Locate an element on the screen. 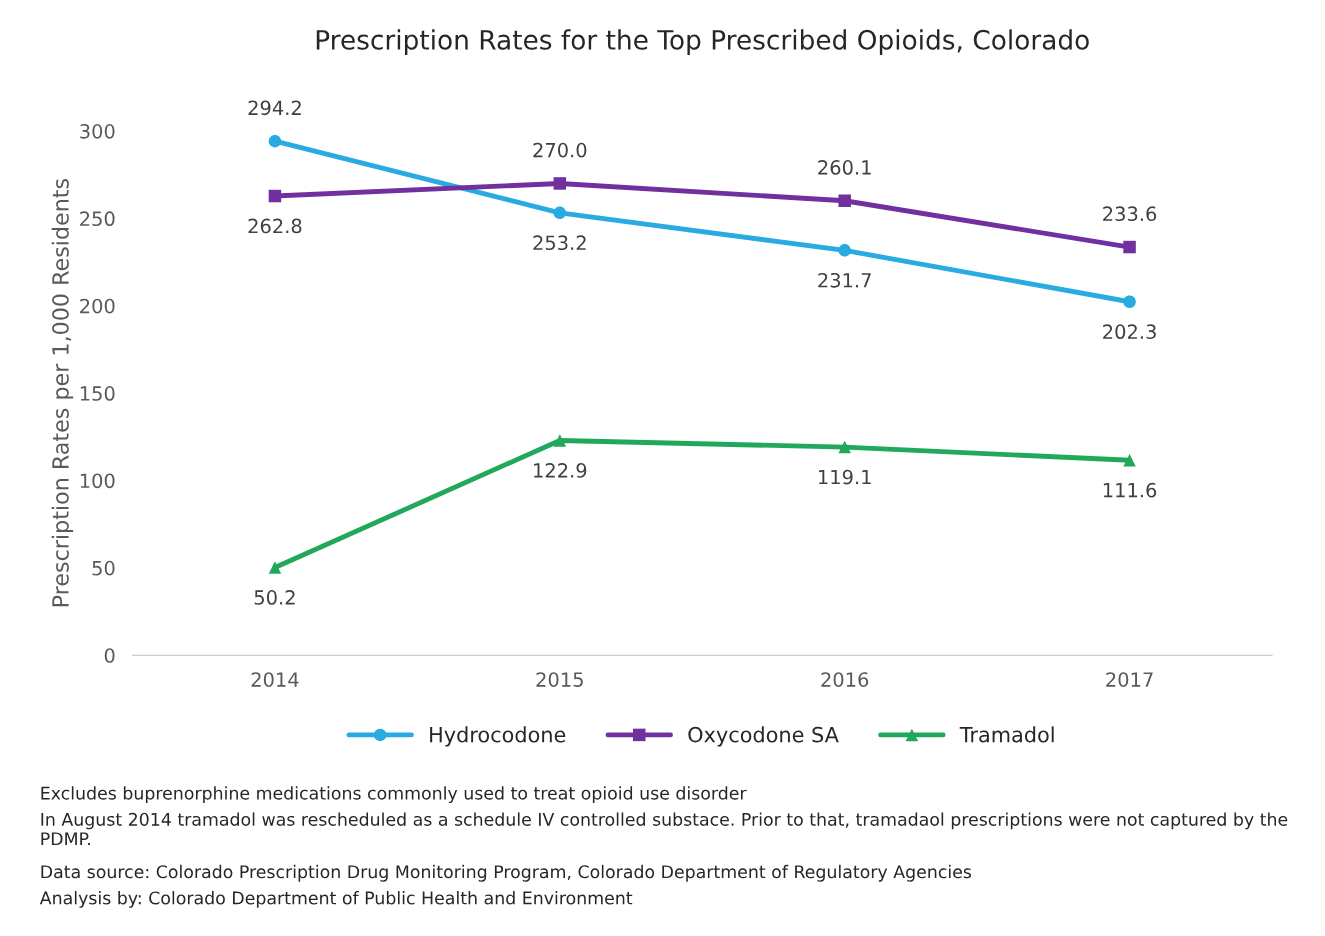 This screenshot has height=936, width=1325. y-tick-label: 0 is located at coordinates (109, 655).